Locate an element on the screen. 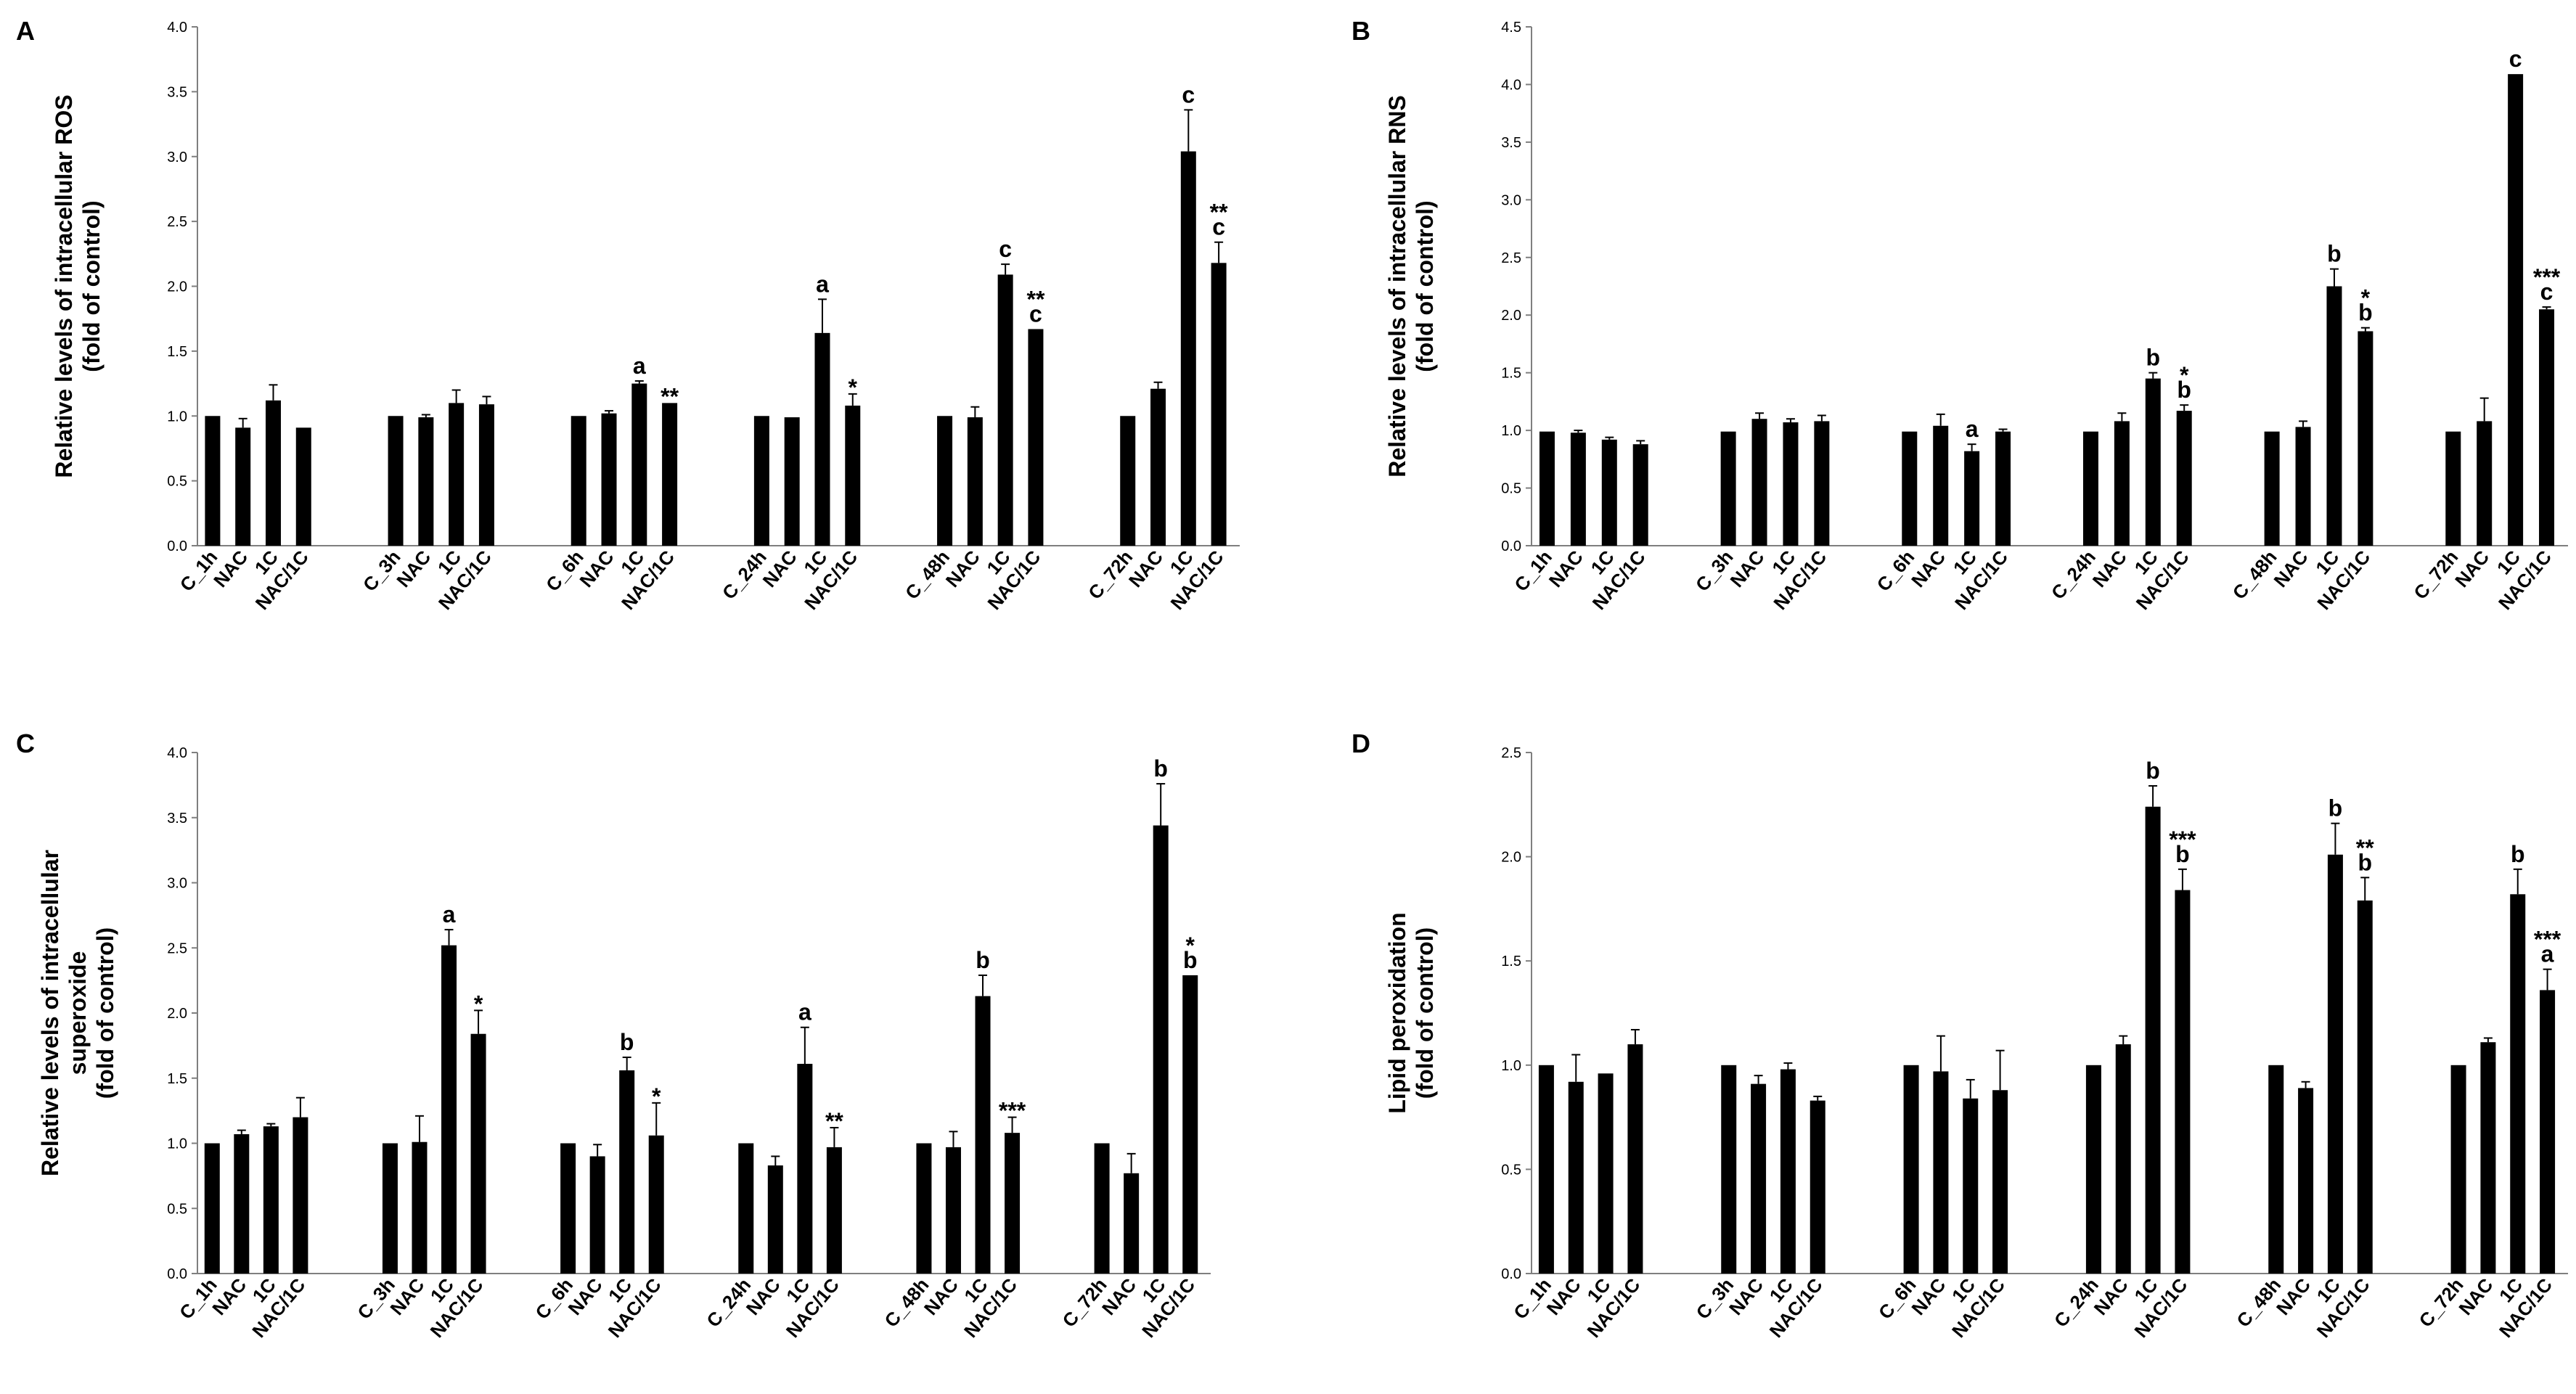 The image size is (2576, 1394). y-tick-label: 4.5 is located at coordinates (1511, 28).